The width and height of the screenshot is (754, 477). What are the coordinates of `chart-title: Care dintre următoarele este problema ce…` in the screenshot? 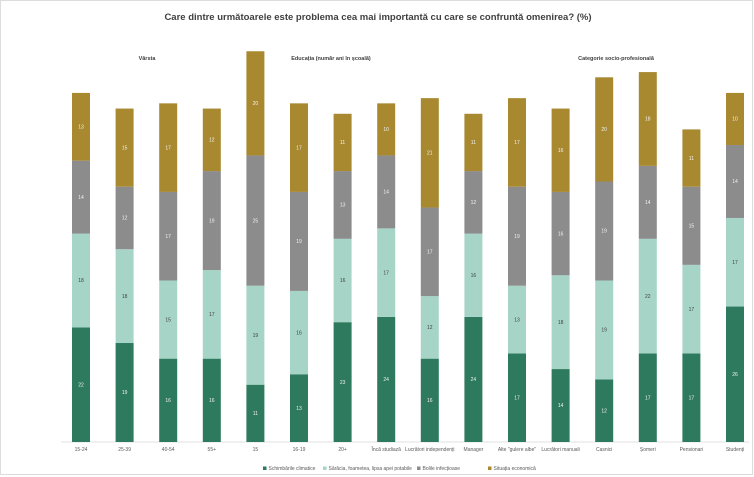 It's located at (377, 17).